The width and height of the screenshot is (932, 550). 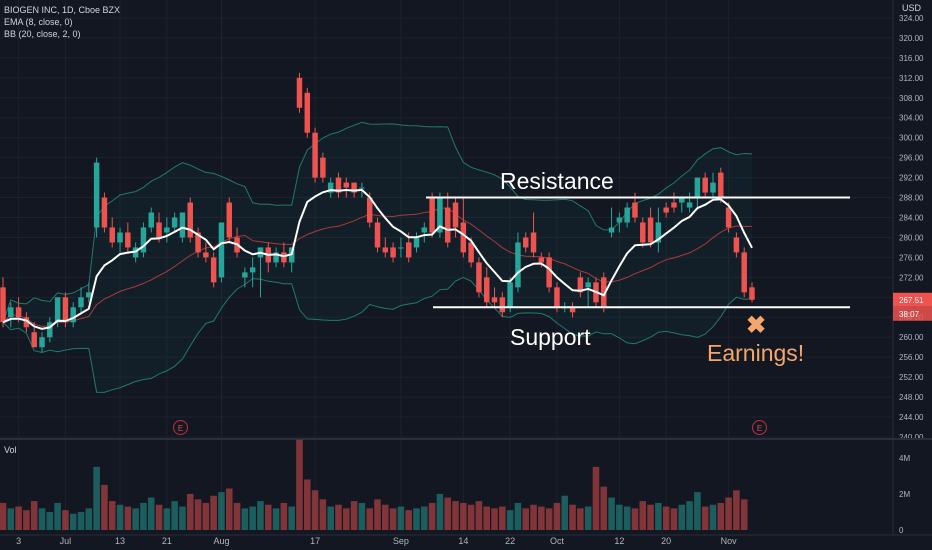 I want to click on volume-tick-label: 2M, so click(x=904, y=494).